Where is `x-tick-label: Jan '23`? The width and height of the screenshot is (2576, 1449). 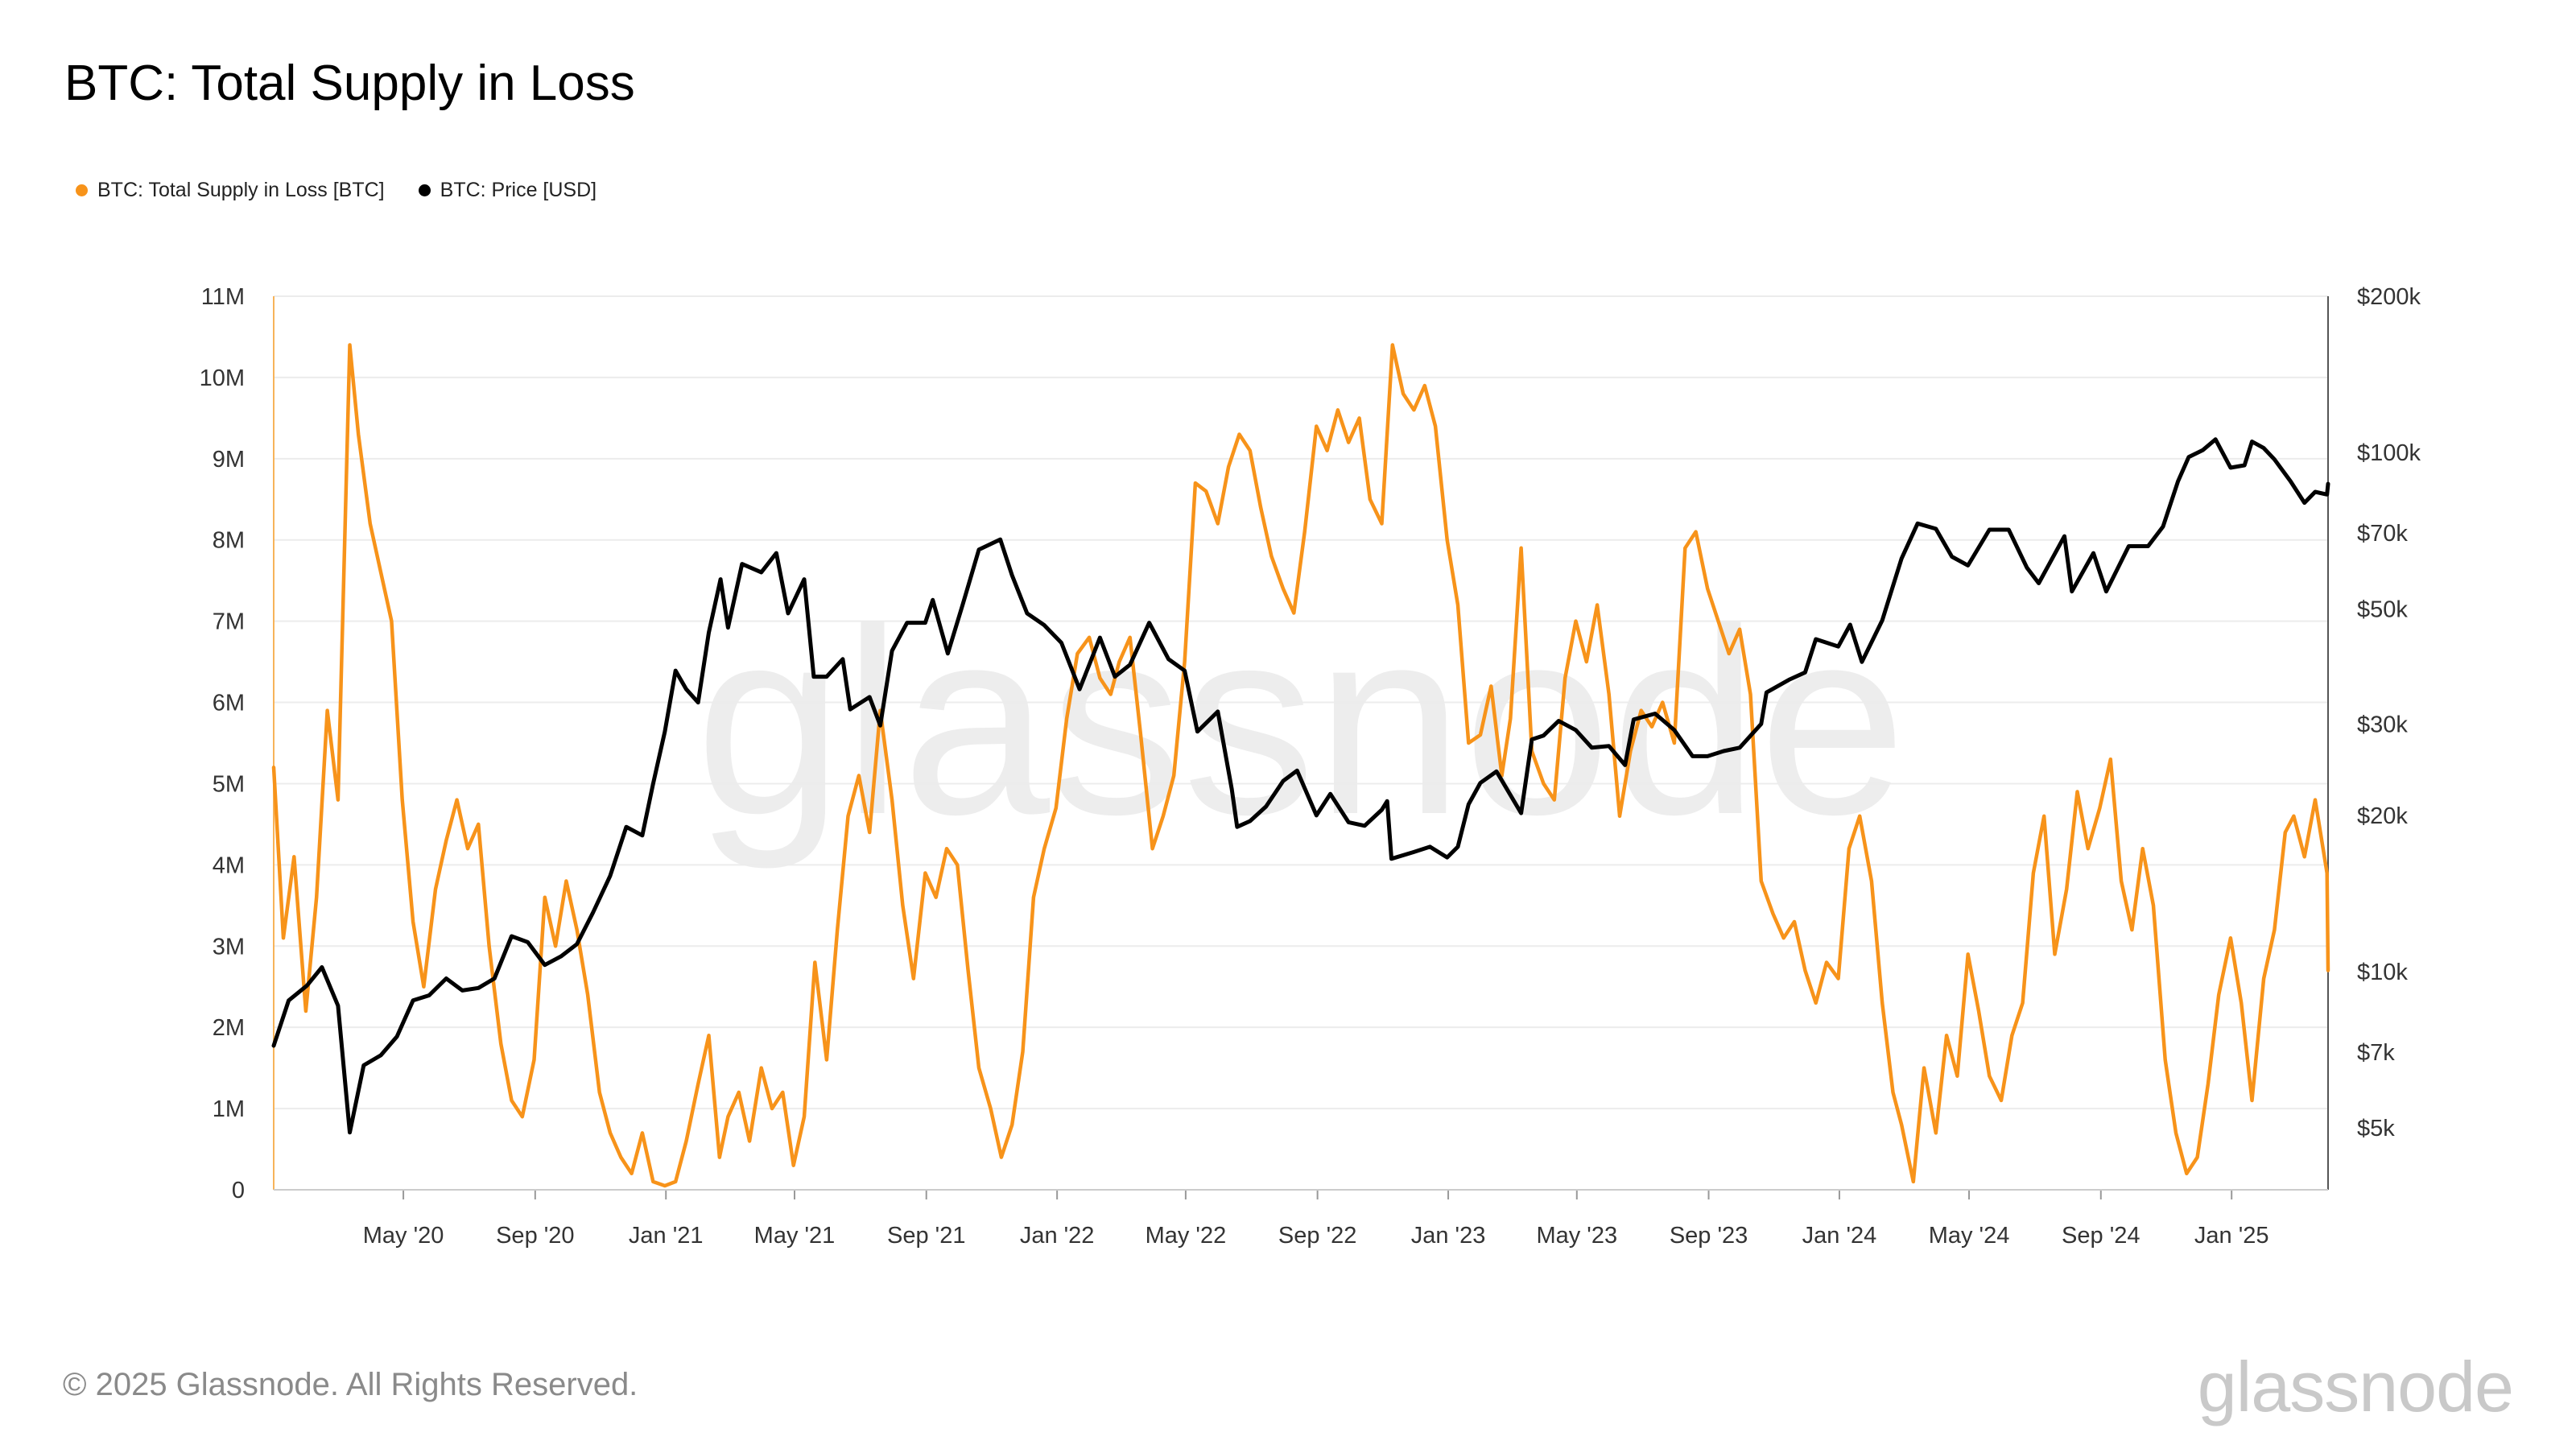
x-tick-label: Jan '23 is located at coordinates (1448, 1236).